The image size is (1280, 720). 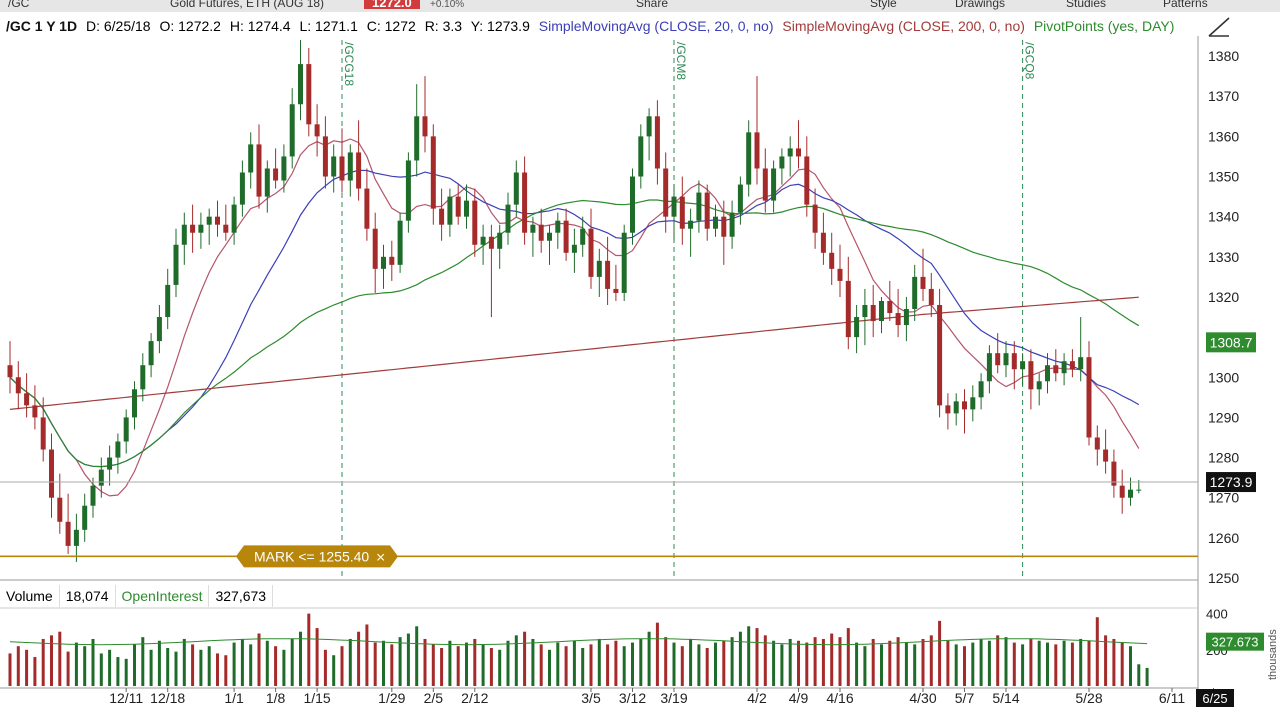 I want to click on alert-close-icon: ×, so click(x=380, y=557).